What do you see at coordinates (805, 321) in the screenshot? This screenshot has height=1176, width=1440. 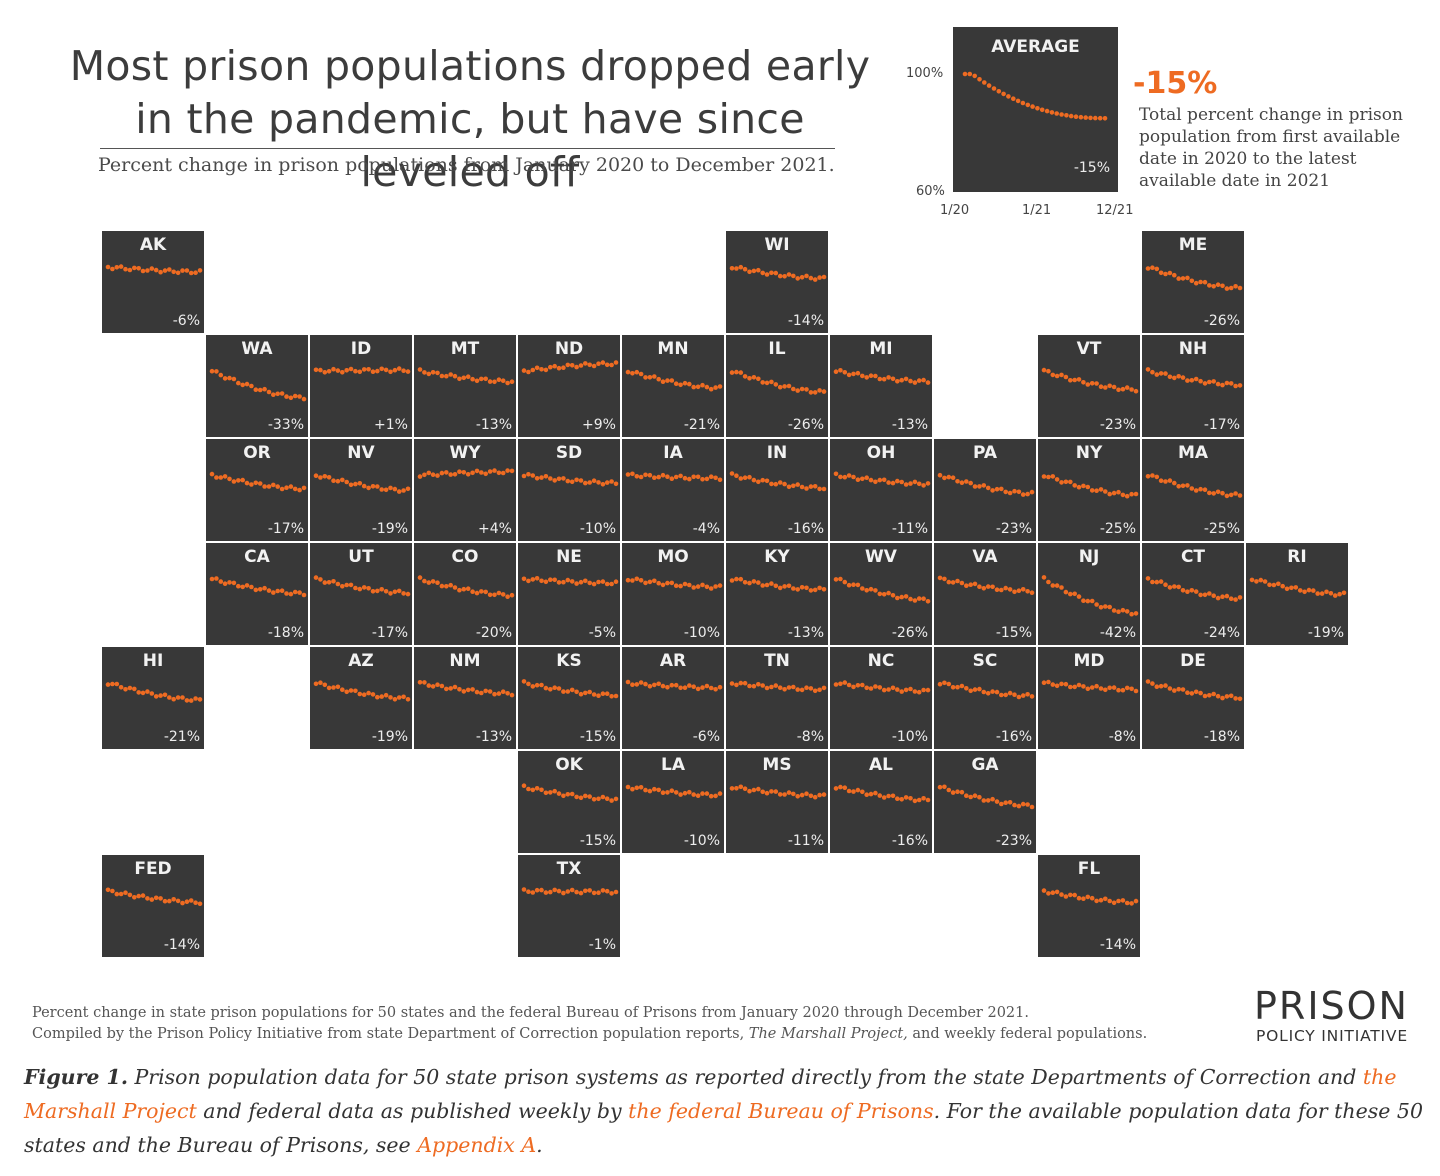 I see `tile-change-value: -14%` at bounding box center [805, 321].